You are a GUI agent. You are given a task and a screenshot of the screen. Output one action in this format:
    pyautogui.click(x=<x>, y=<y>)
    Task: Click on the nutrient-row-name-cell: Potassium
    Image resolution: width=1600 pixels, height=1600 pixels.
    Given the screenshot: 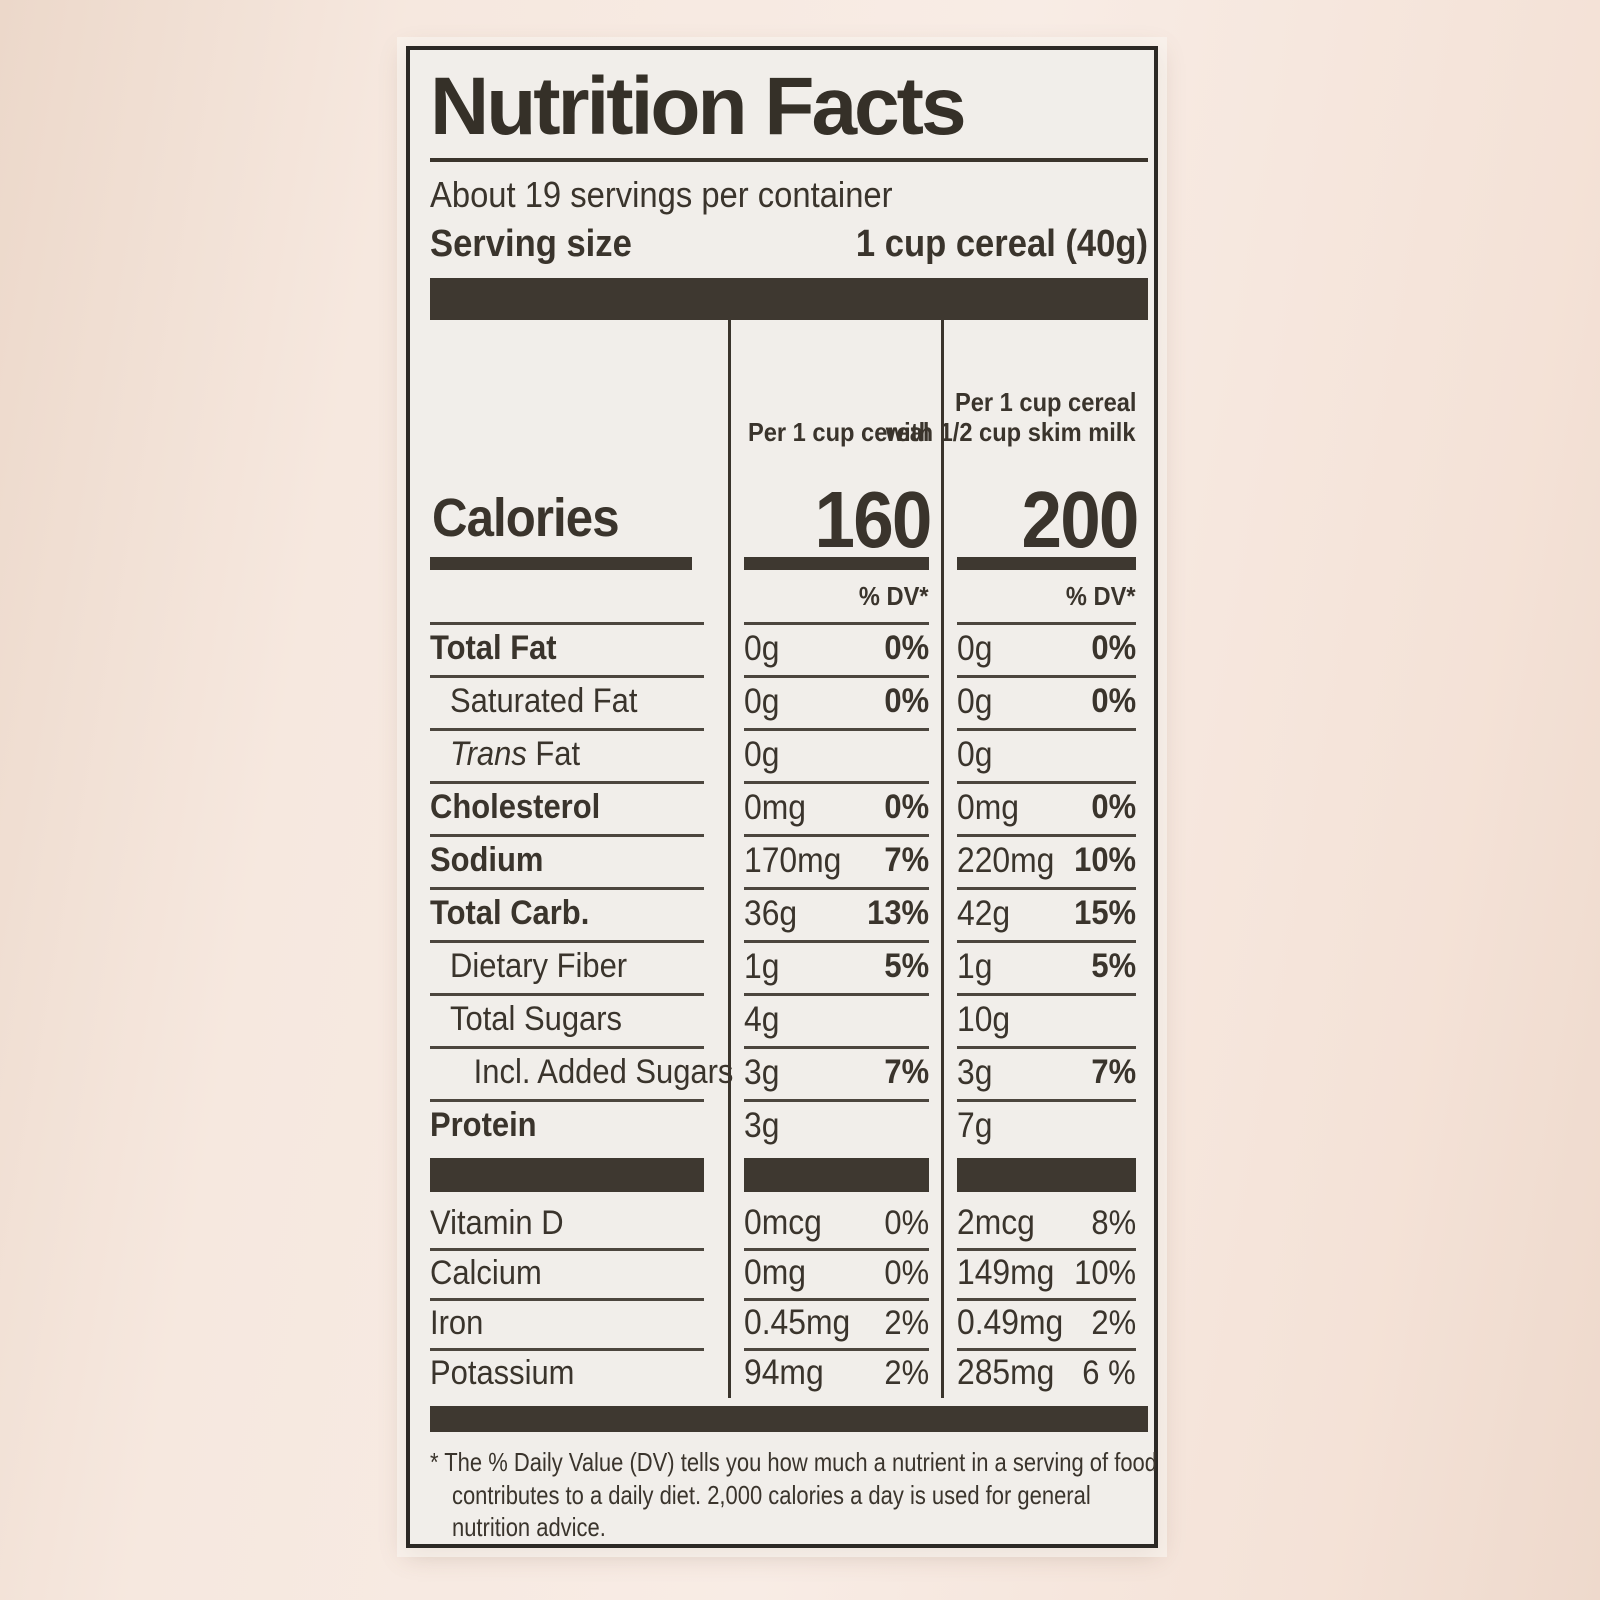 What is the action you would take?
    pyautogui.click(x=579, y=1373)
    